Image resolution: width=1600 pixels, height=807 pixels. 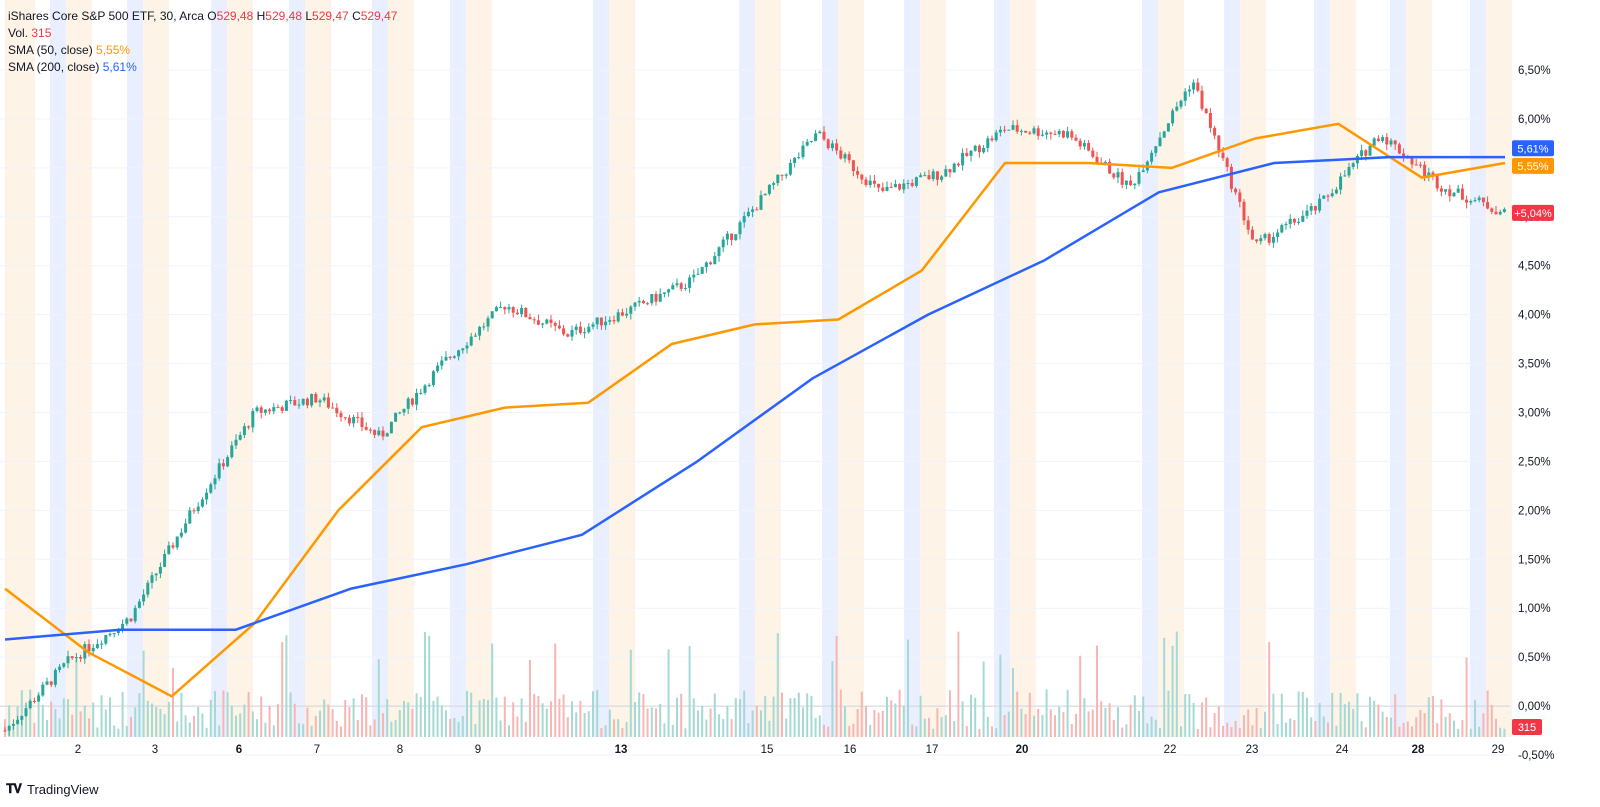 What do you see at coordinates (1534, 462) in the screenshot?
I see `y-tick-label: 2,50%` at bounding box center [1534, 462].